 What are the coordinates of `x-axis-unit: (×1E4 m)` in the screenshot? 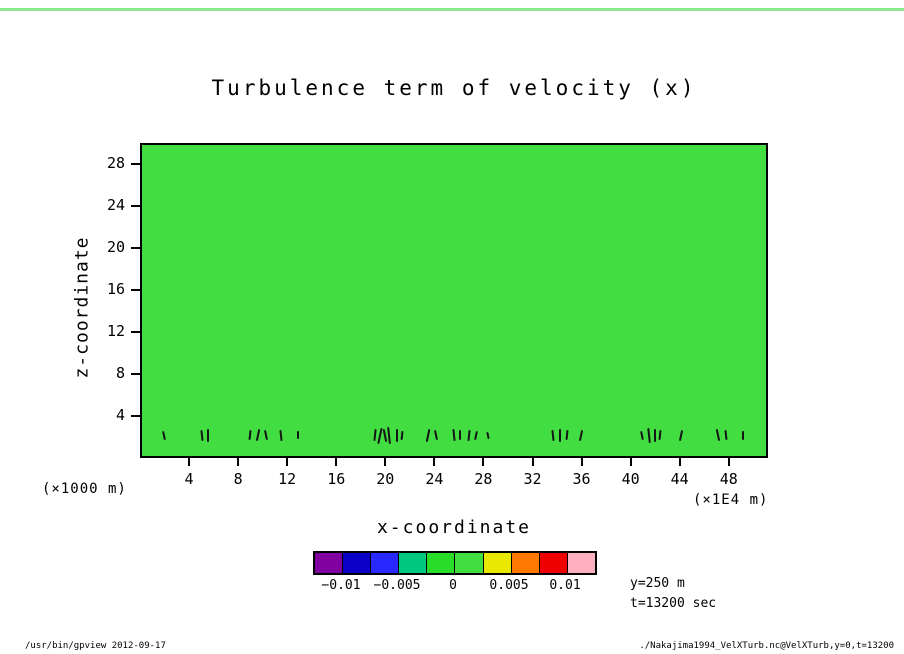 It's located at (731, 500).